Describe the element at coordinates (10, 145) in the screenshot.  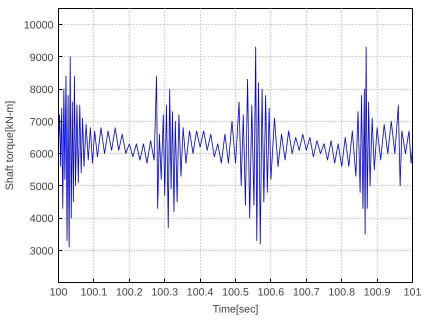
I see `y-axis-title: Shaft torque[kN-m]` at that location.